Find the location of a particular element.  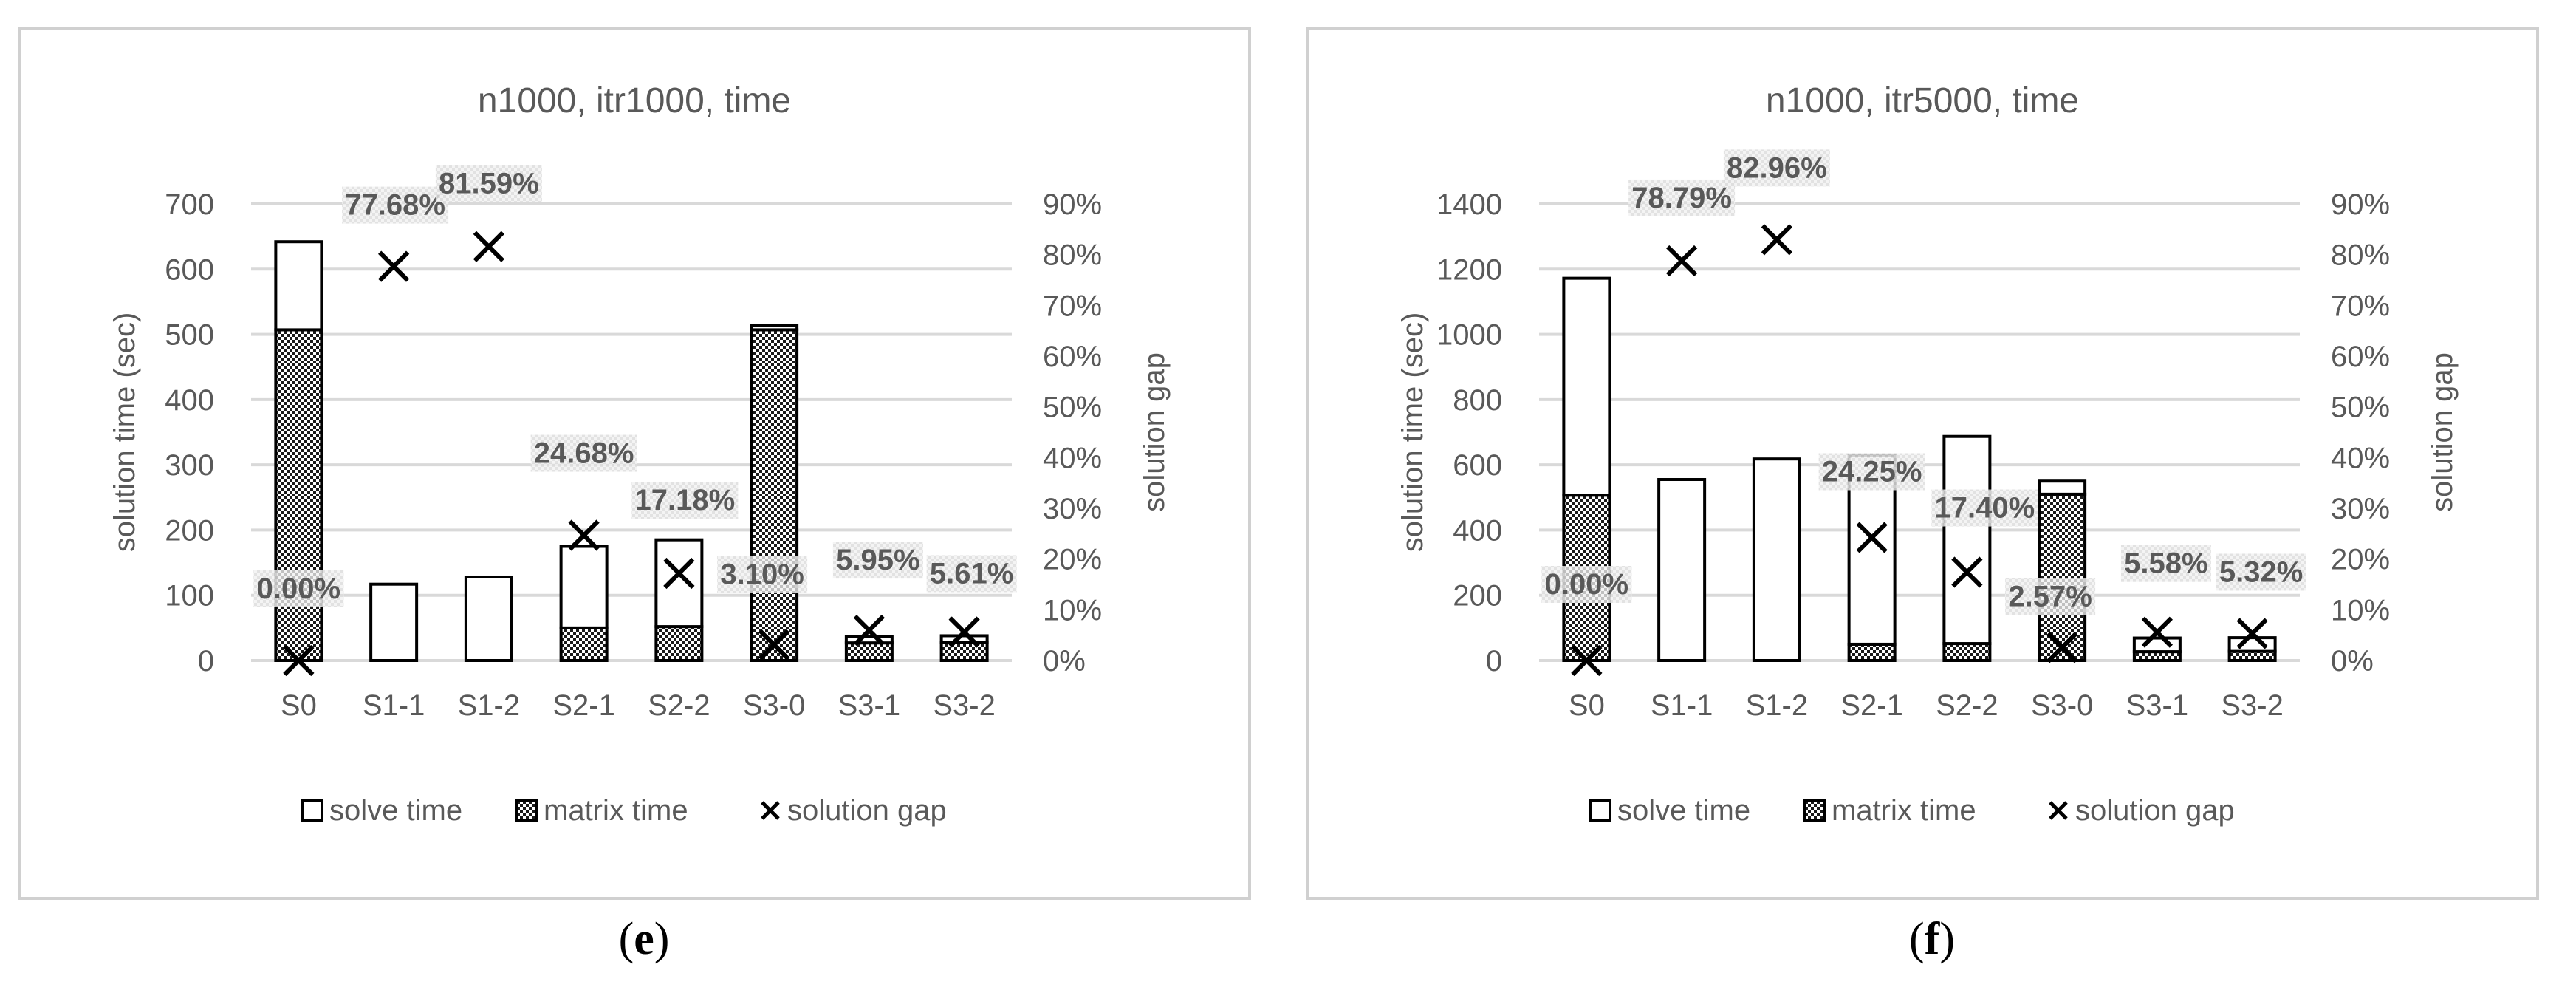

y-tick-label: 800 is located at coordinates (1477, 401).